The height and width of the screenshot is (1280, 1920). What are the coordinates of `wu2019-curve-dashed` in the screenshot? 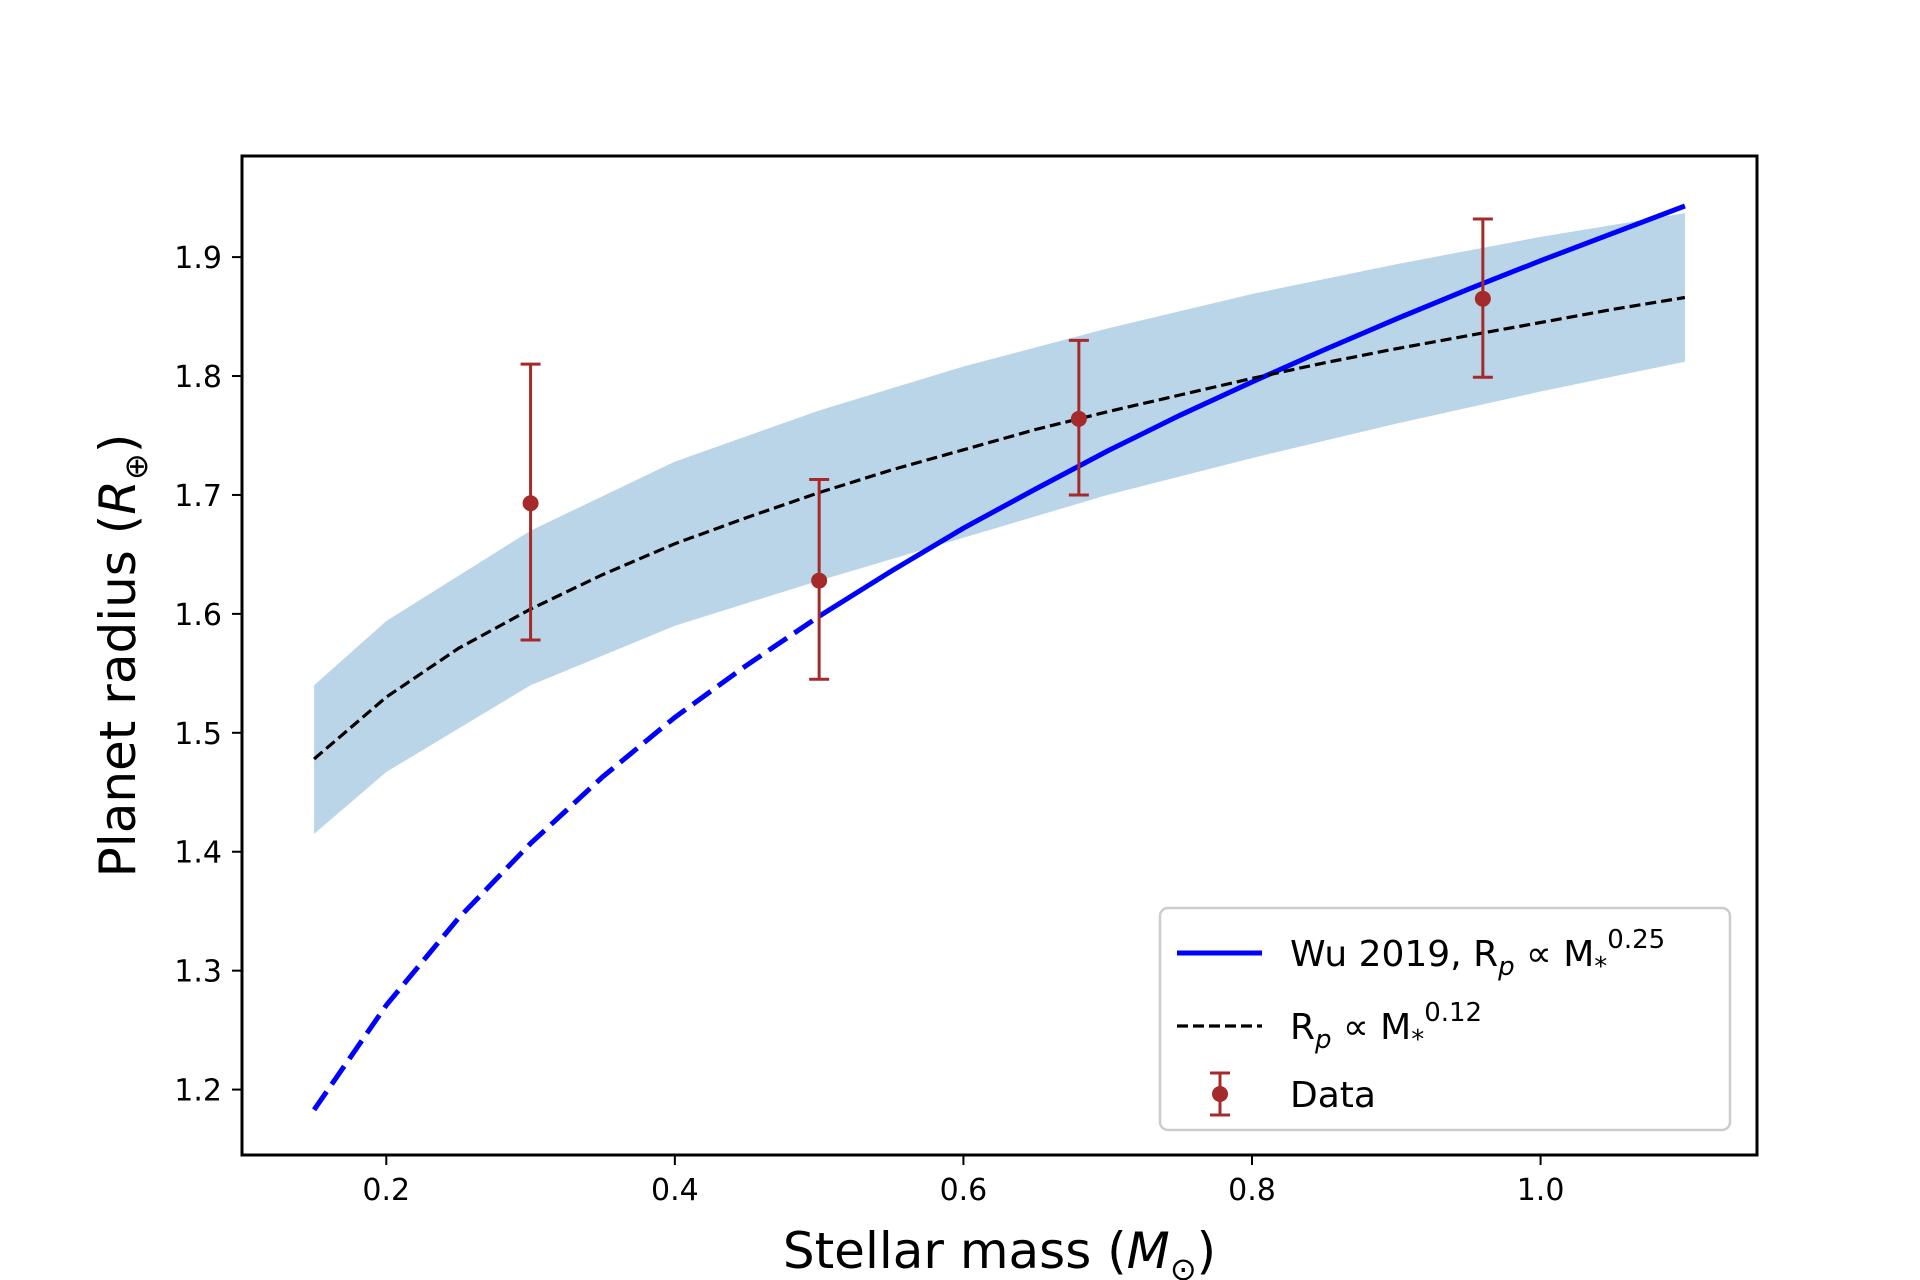 It's located at (566, 863).